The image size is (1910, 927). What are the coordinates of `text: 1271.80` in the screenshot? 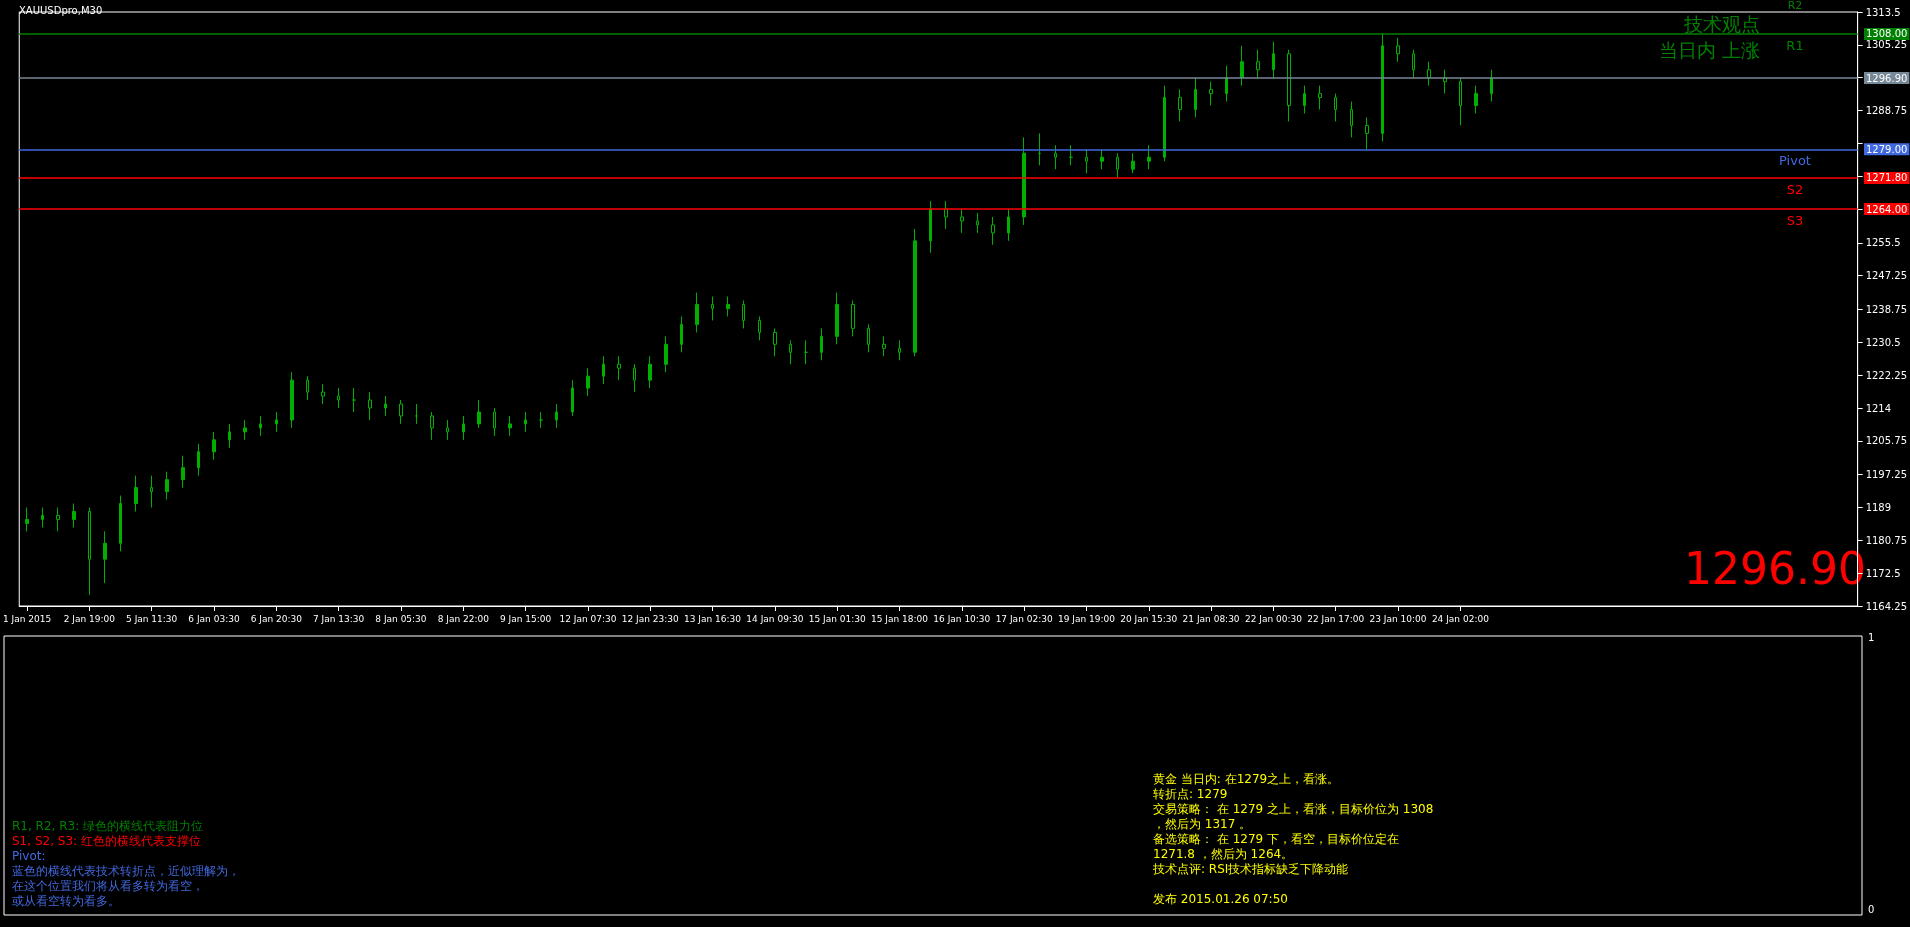 It's located at (1887, 178).